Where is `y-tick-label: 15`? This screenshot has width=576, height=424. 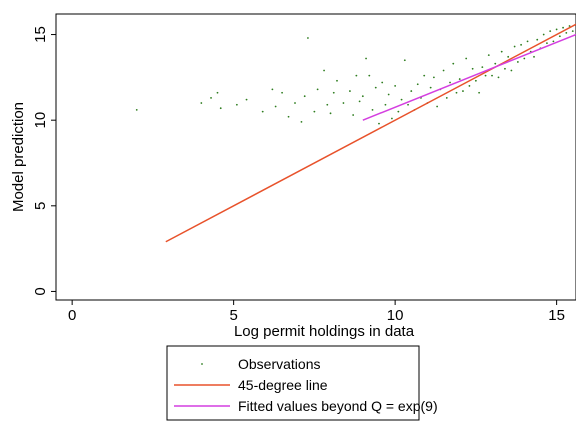
y-tick-label: 15 is located at coordinates (40, 34).